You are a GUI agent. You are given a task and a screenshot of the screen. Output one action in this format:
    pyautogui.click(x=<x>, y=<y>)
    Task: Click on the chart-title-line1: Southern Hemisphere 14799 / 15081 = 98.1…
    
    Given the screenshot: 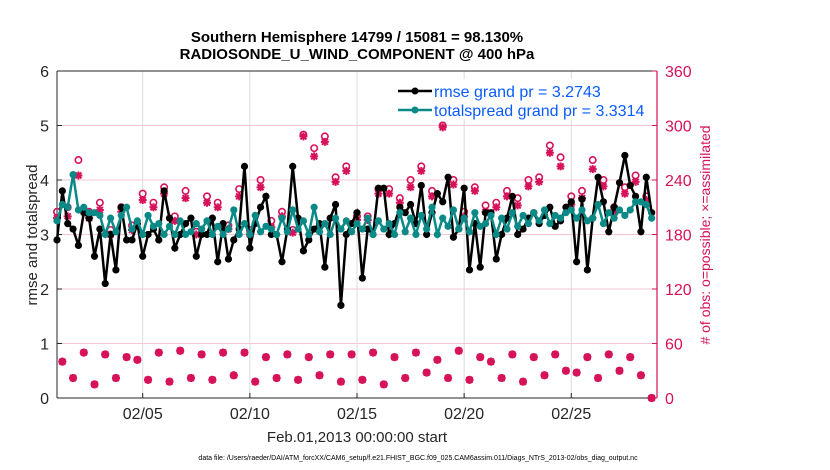 What is the action you would take?
    pyautogui.click(x=357, y=37)
    